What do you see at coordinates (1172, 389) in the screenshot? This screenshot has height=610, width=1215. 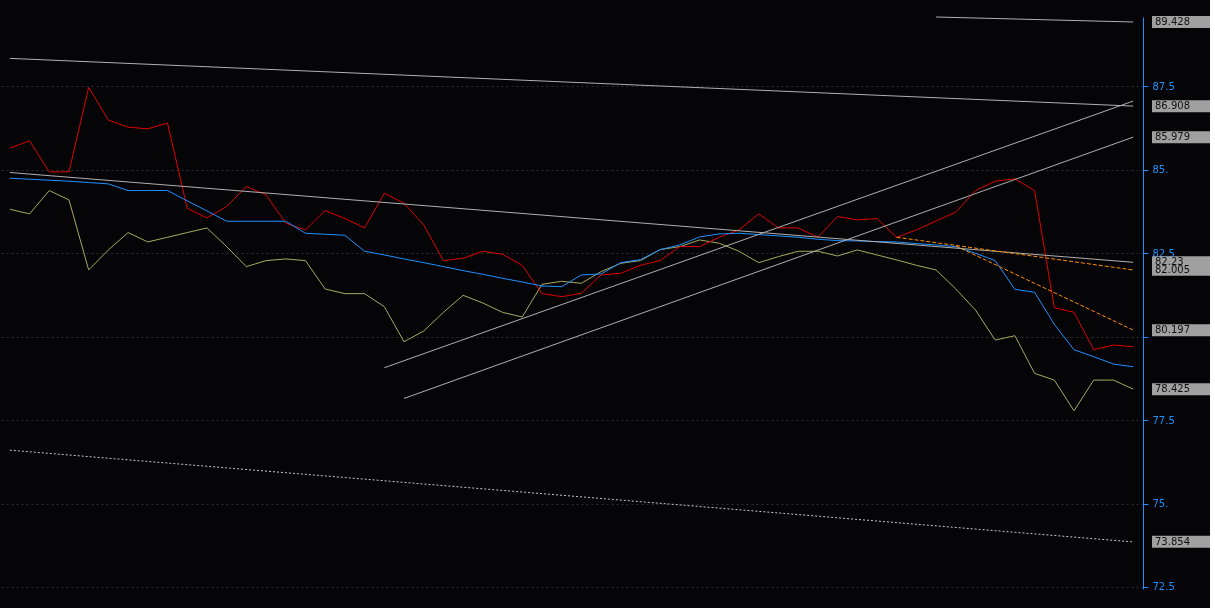 I see `text: 78.425` at bounding box center [1172, 389].